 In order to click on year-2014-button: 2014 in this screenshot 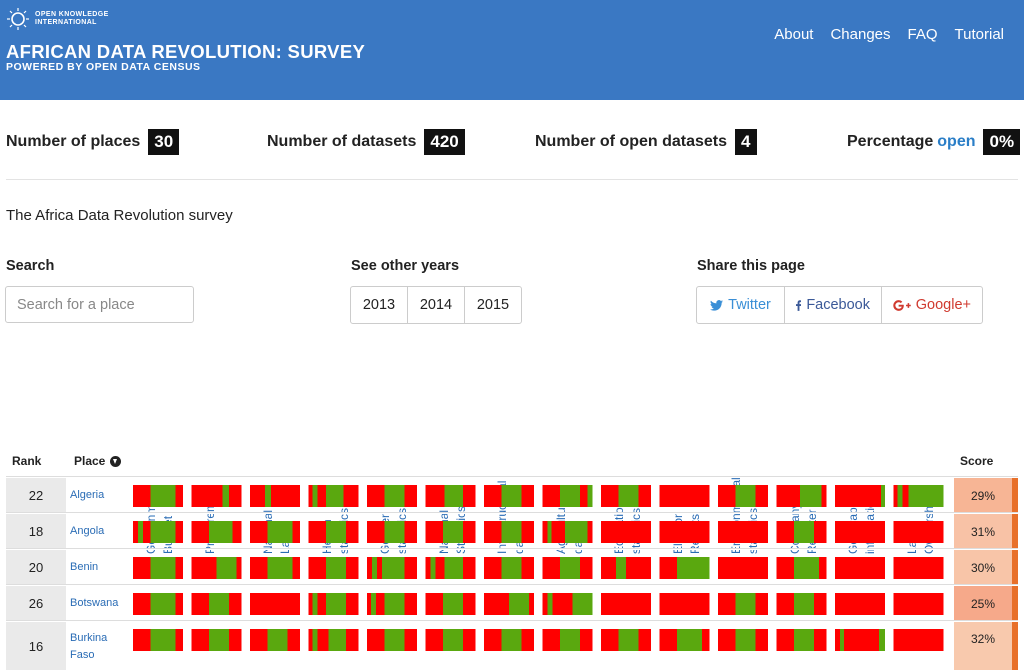, I will do `click(436, 305)`.